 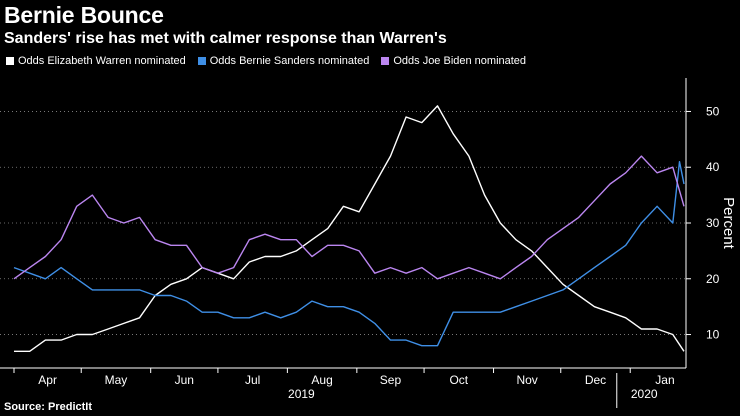 I want to click on y-tick-label-50: 50, so click(x=713, y=111).